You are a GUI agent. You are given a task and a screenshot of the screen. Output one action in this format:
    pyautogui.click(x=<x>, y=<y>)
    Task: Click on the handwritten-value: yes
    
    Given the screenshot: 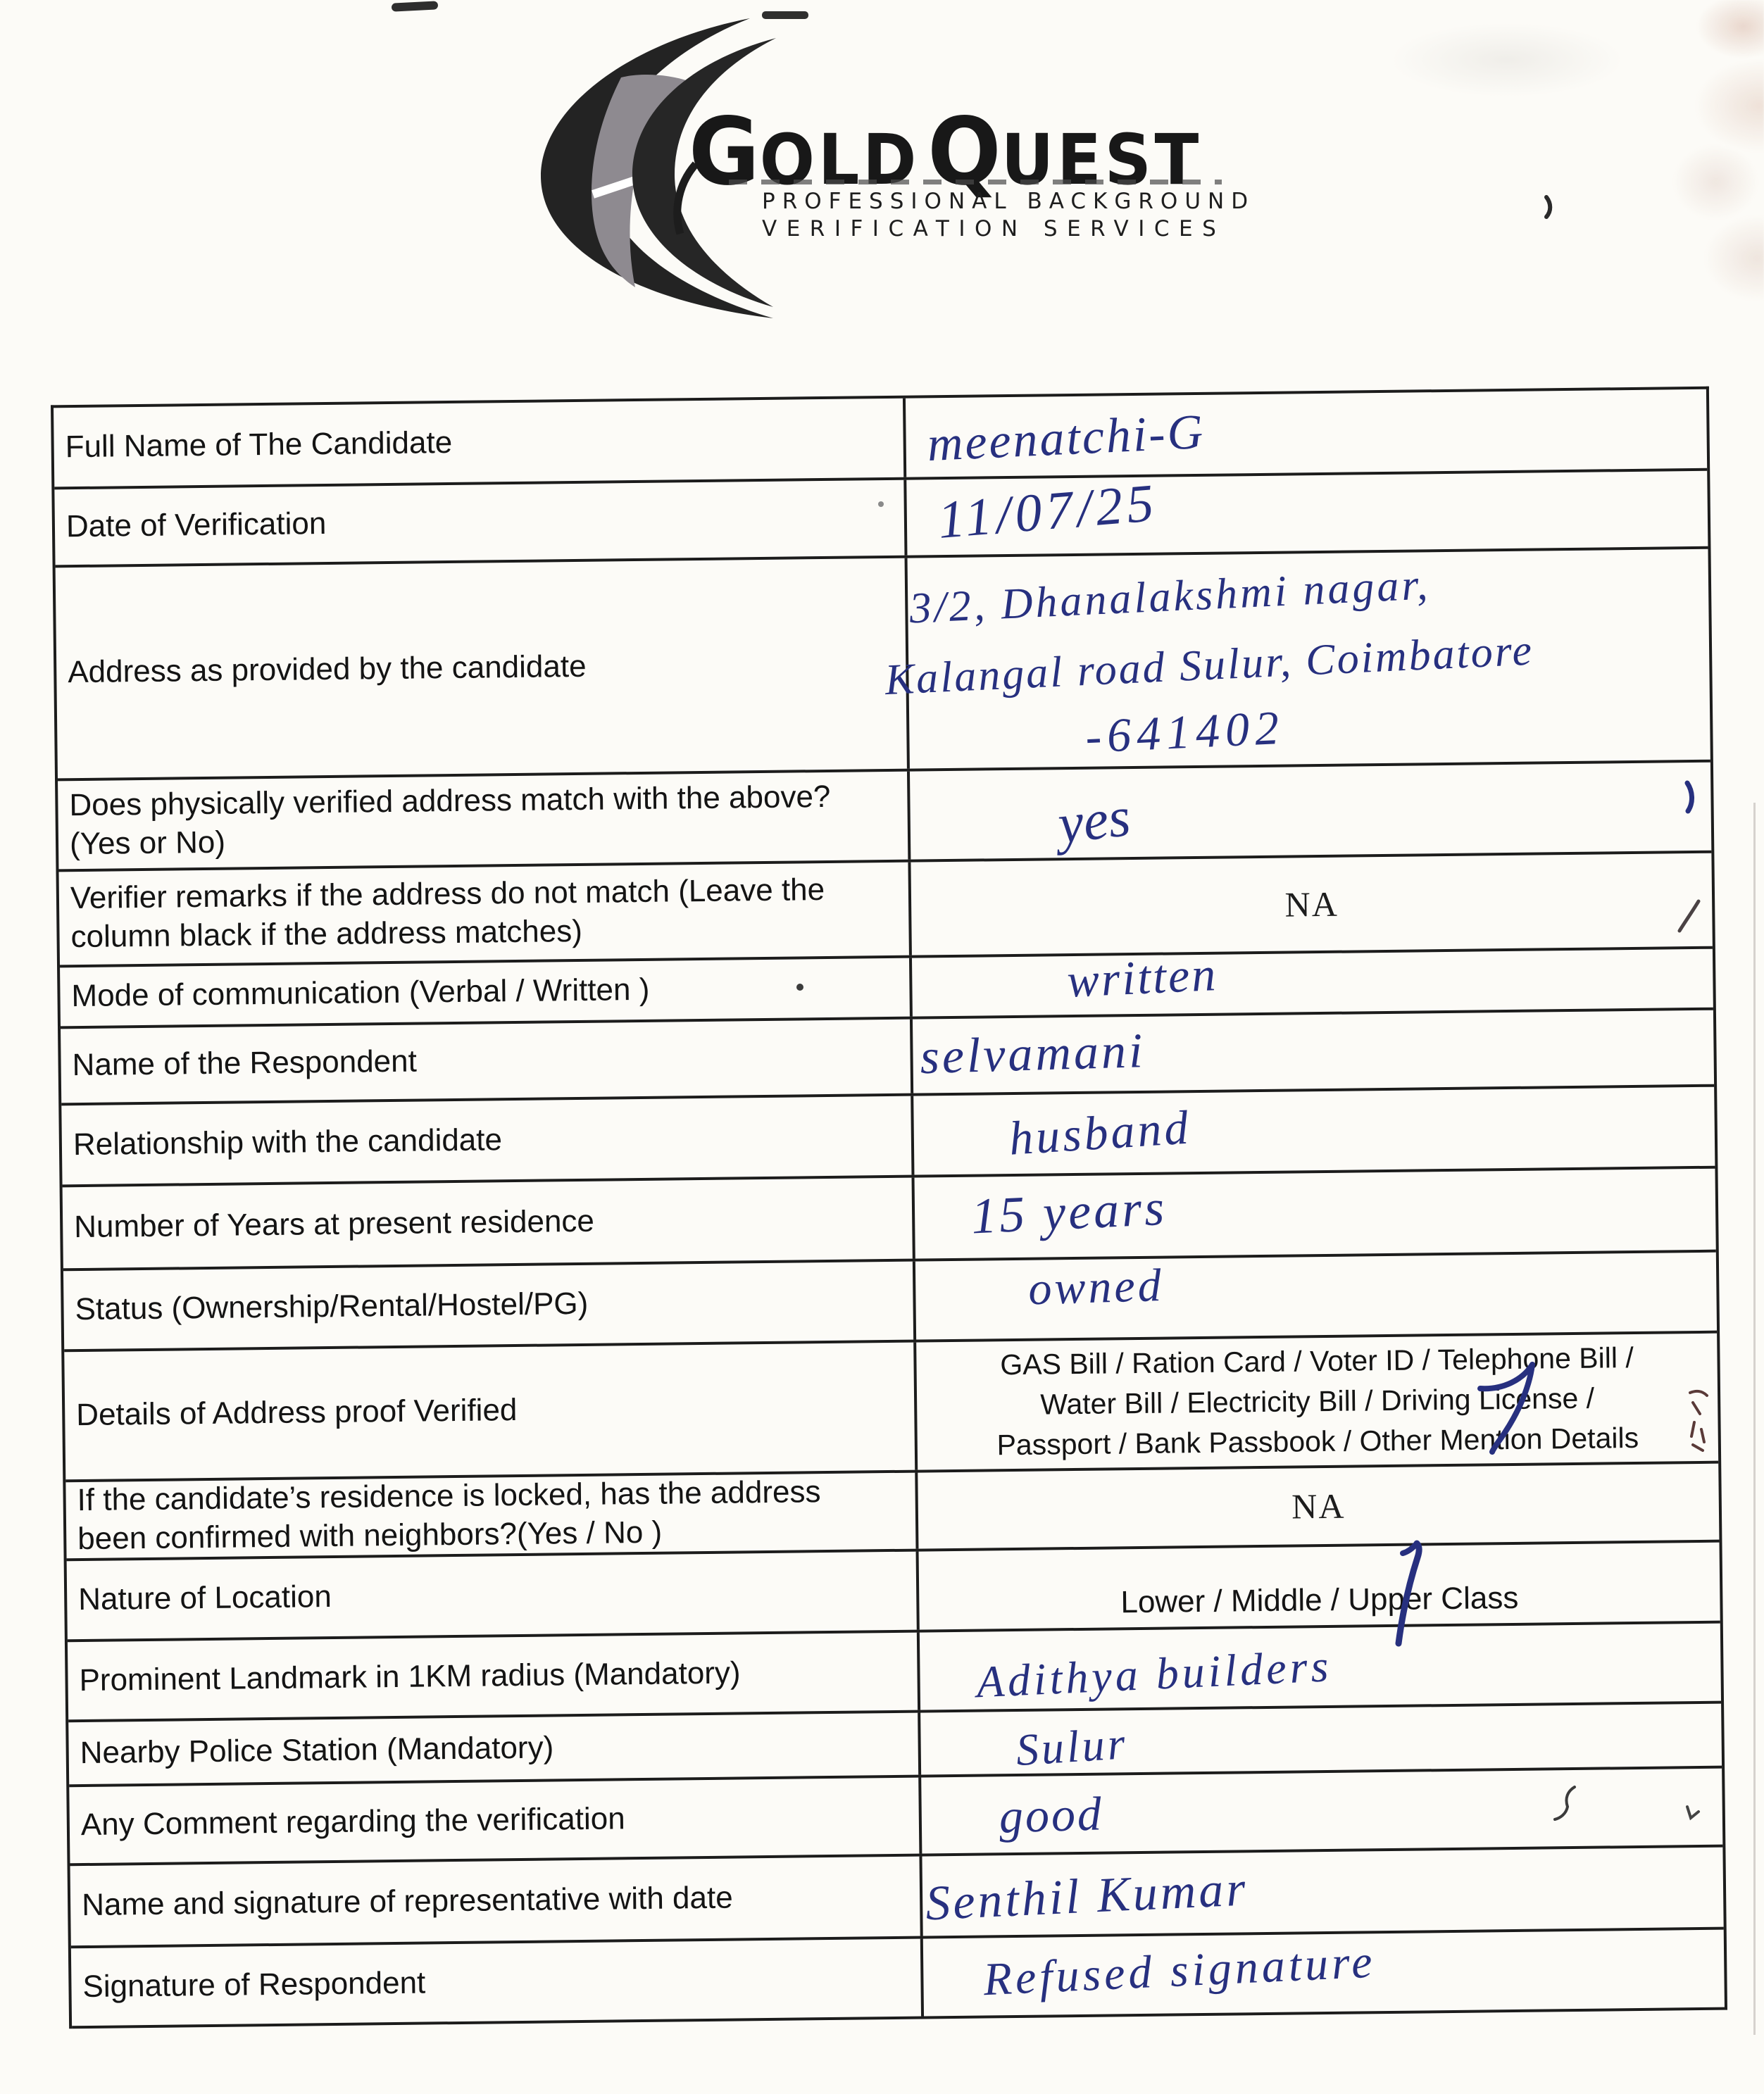 What is the action you would take?
    pyautogui.click(x=1094, y=821)
    